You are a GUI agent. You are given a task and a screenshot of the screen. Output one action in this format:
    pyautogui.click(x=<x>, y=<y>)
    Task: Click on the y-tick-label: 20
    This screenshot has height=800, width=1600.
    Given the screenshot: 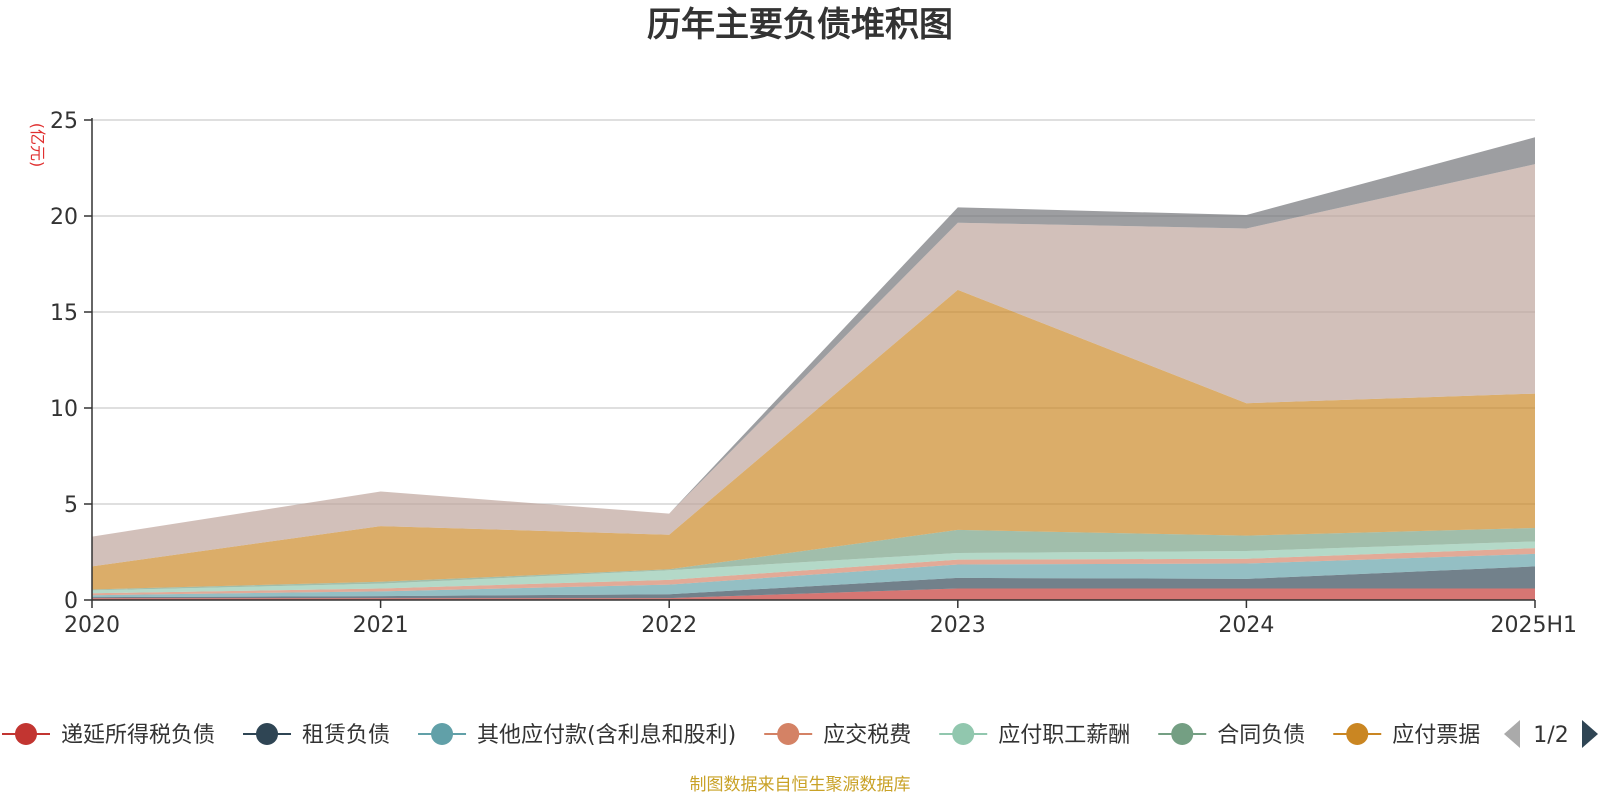 What is the action you would take?
    pyautogui.click(x=64, y=217)
    